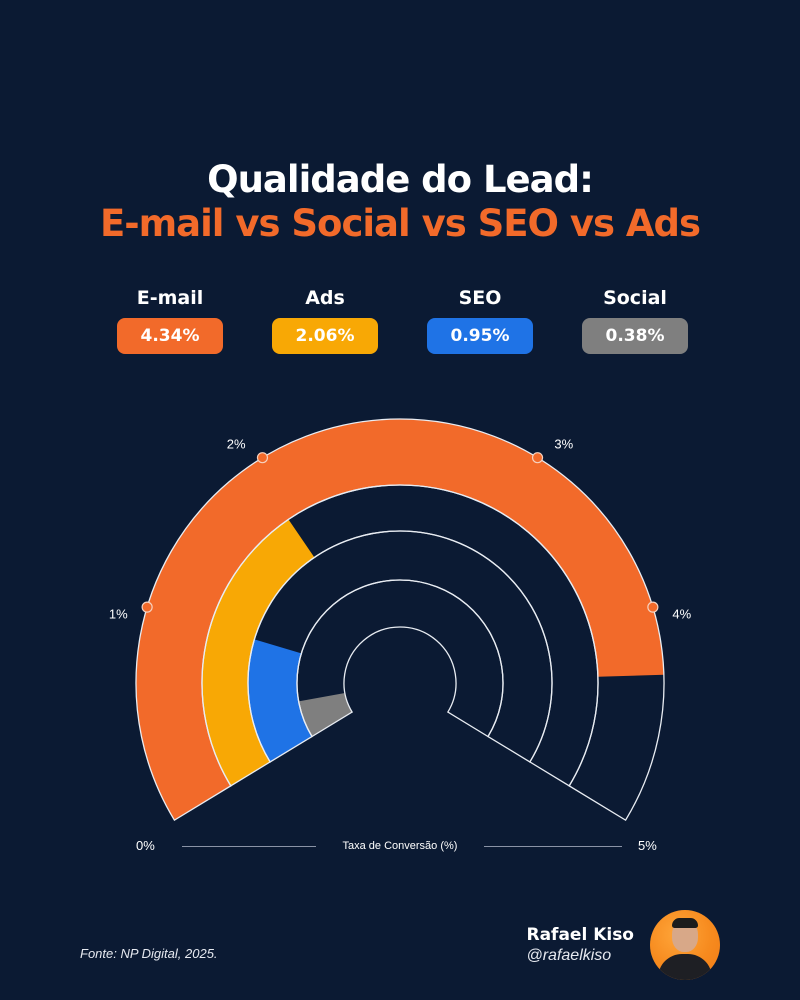  I want to click on tick-dots, so click(400, 532).